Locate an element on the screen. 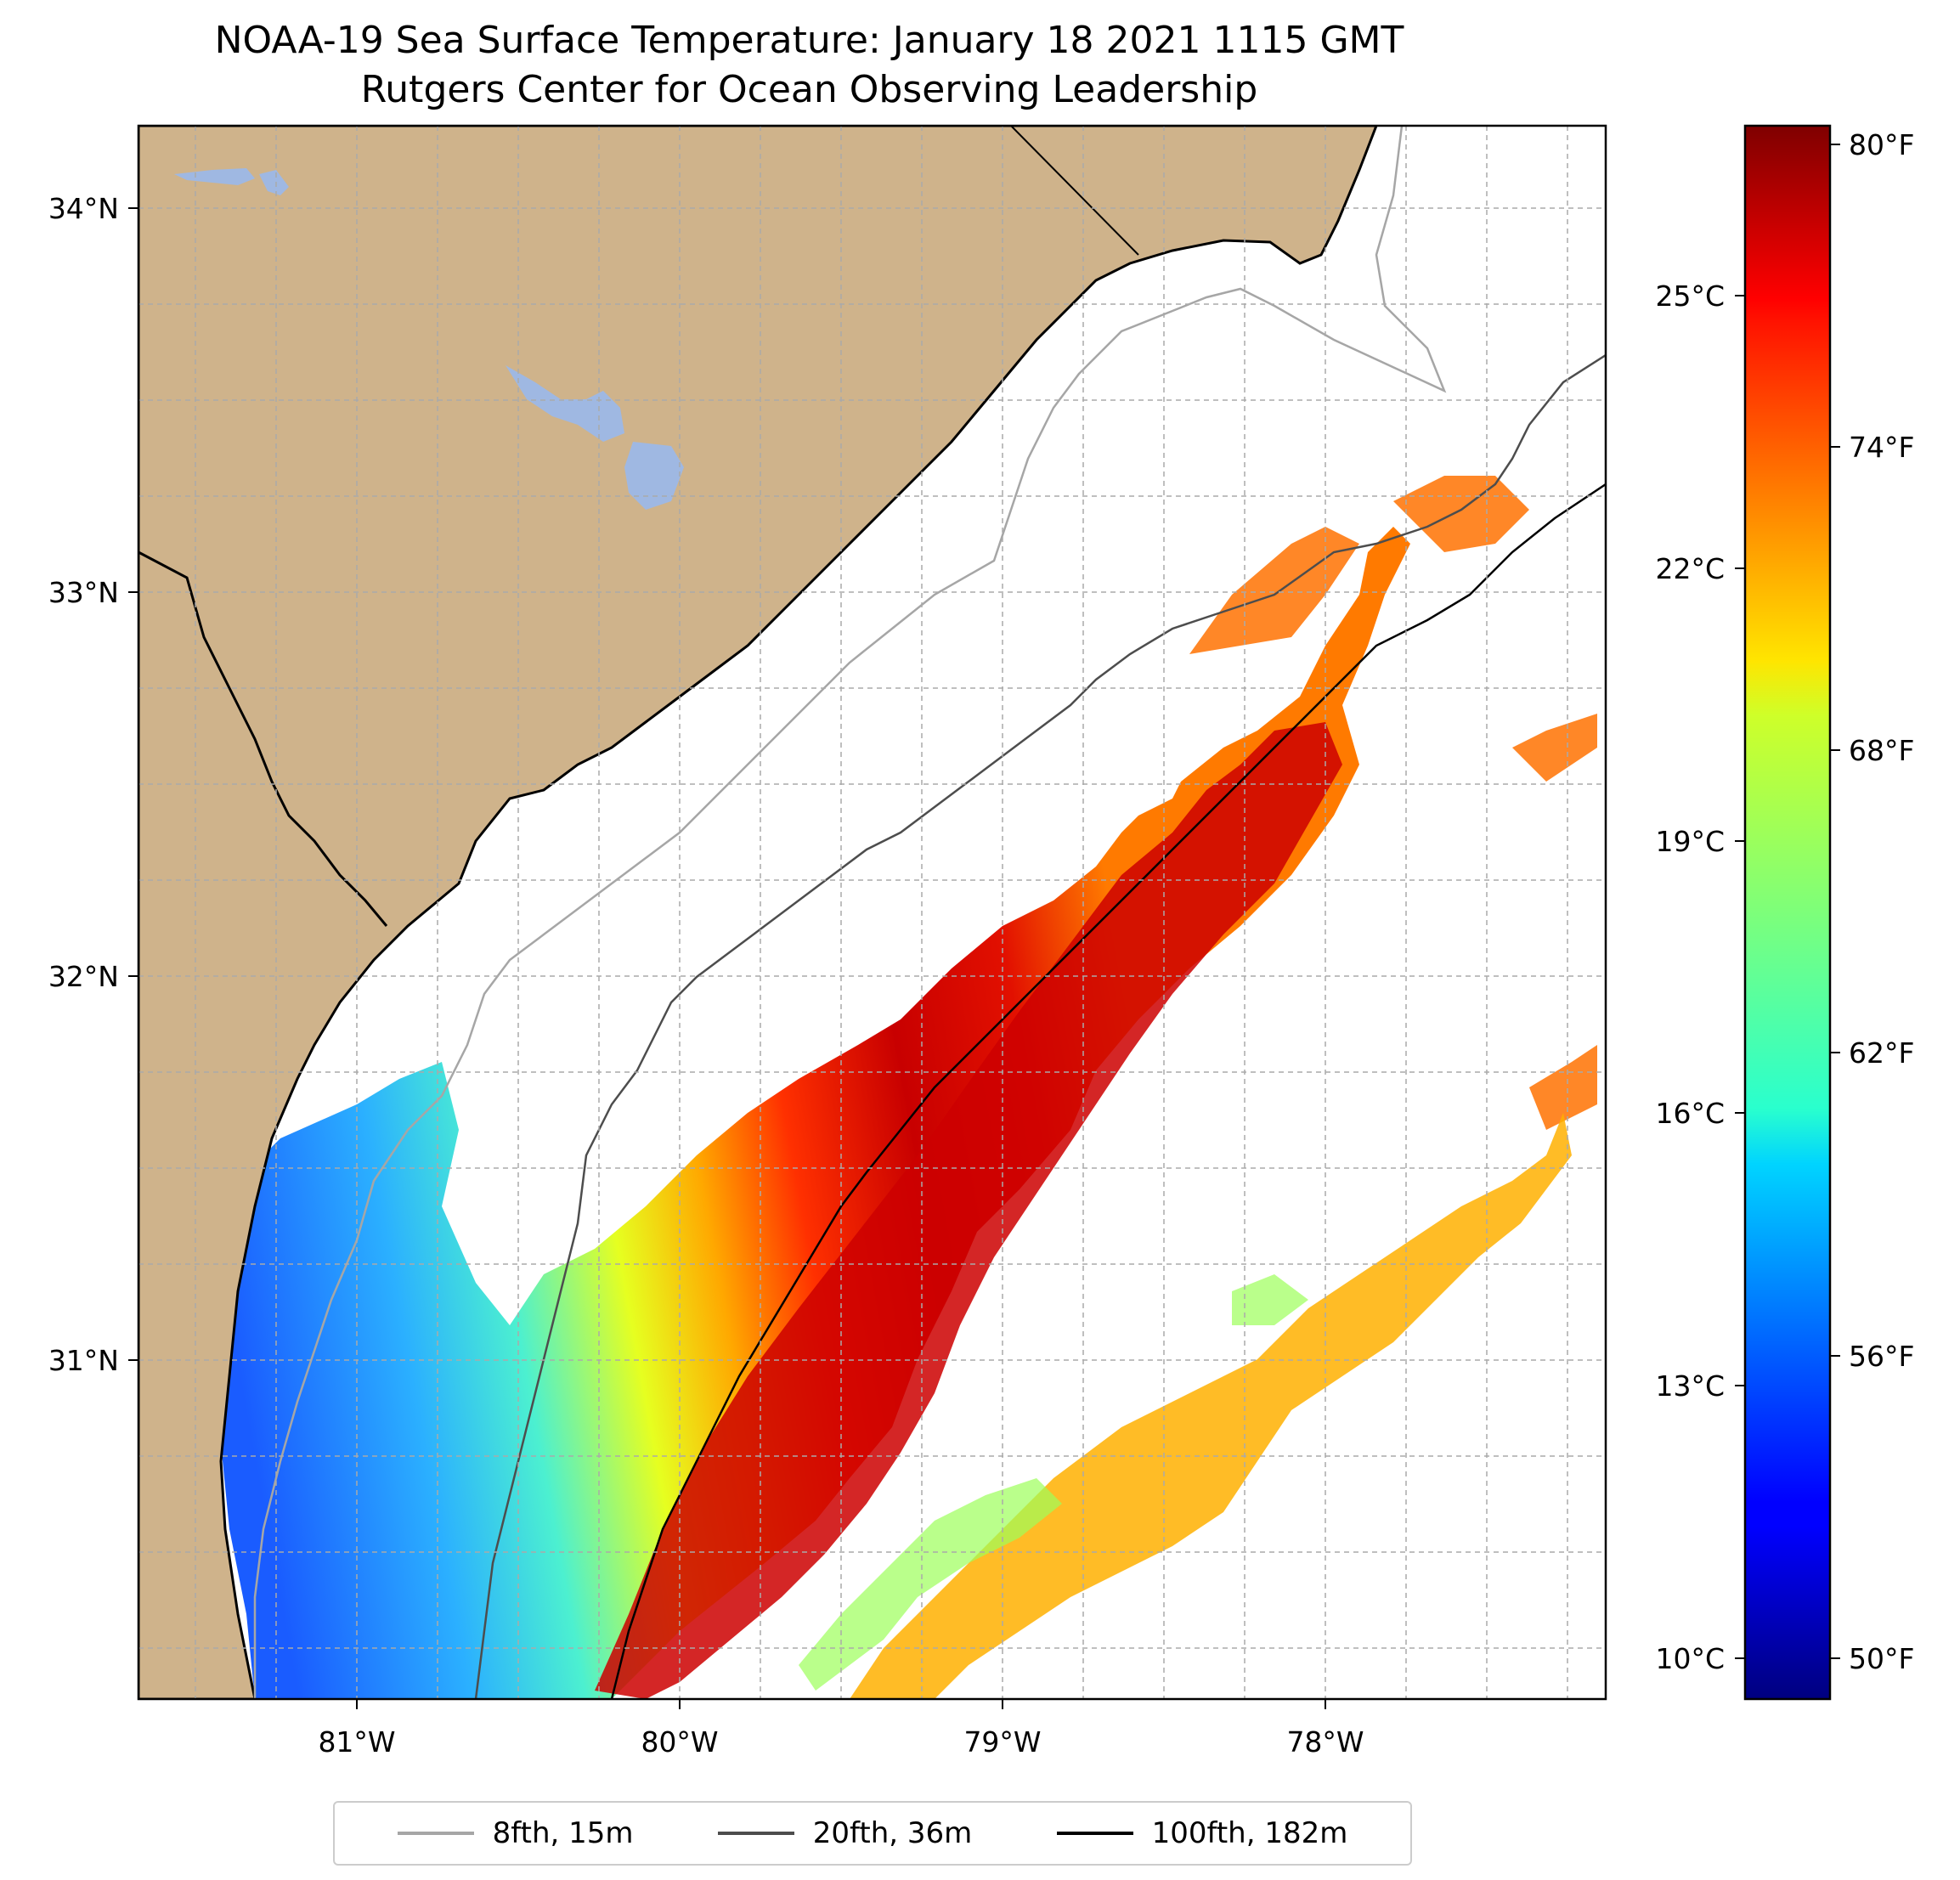 The height and width of the screenshot is (1880, 1960). colorbar-label-62f: 62°F is located at coordinates (1882, 1053).